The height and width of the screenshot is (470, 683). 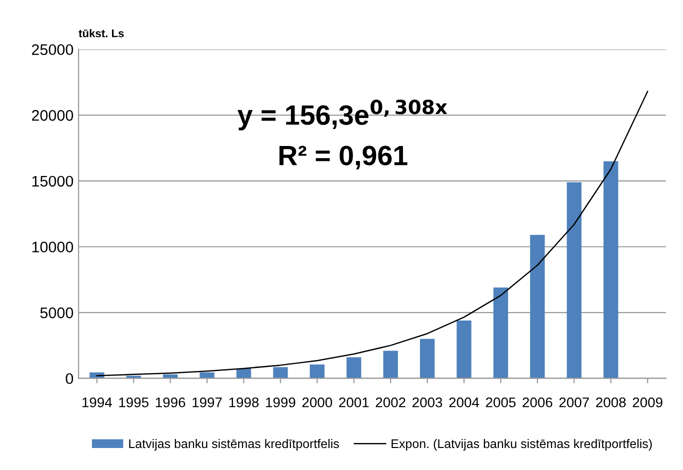 What do you see at coordinates (343, 158) in the screenshot?
I see `annotation: R² = 0,961` at bounding box center [343, 158].